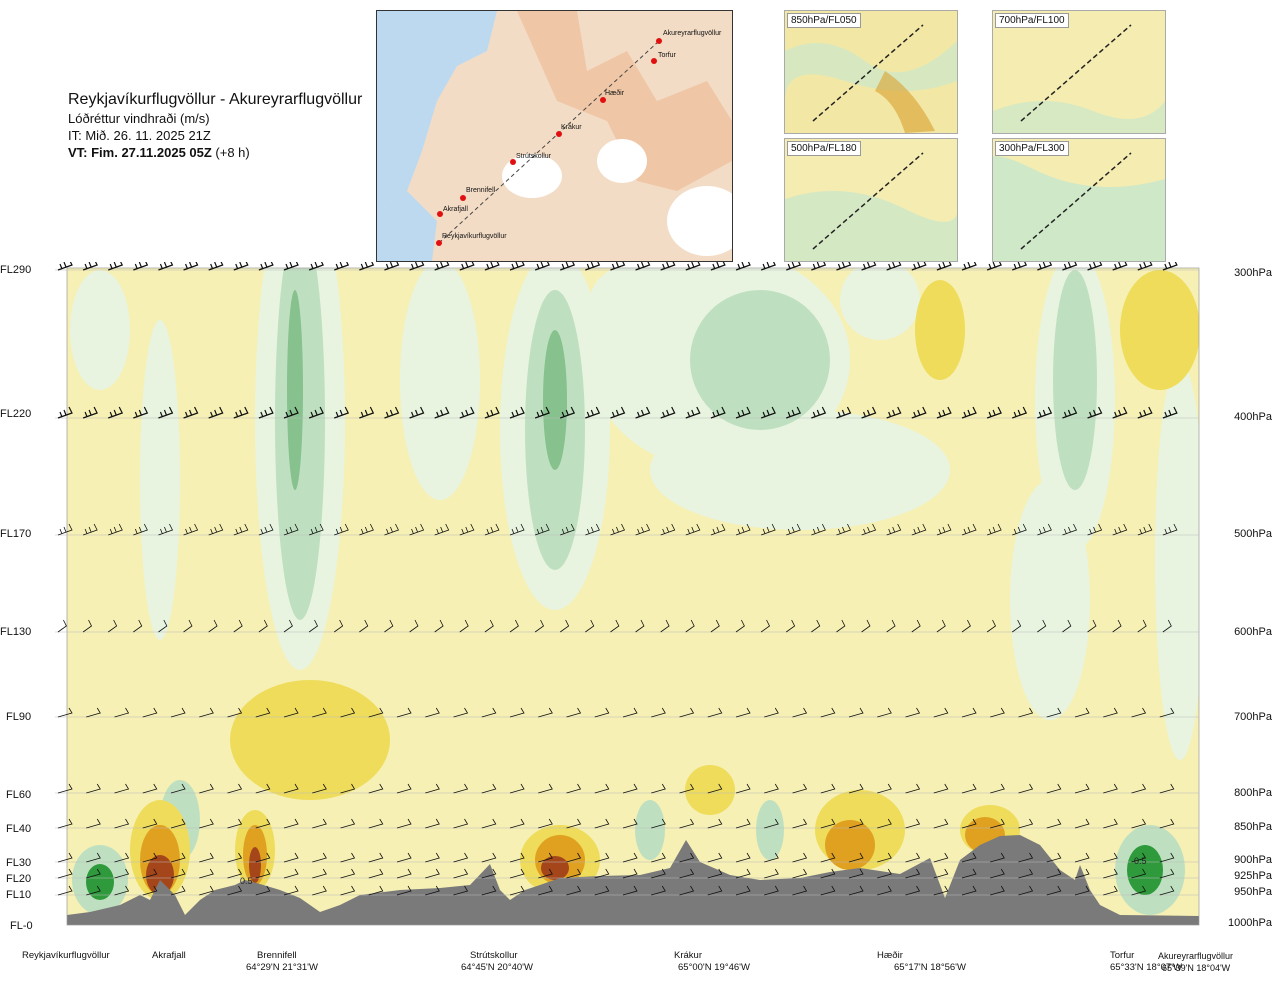  I want to click on map-label-strutskollur: Strútskollur, so click(534, 156).